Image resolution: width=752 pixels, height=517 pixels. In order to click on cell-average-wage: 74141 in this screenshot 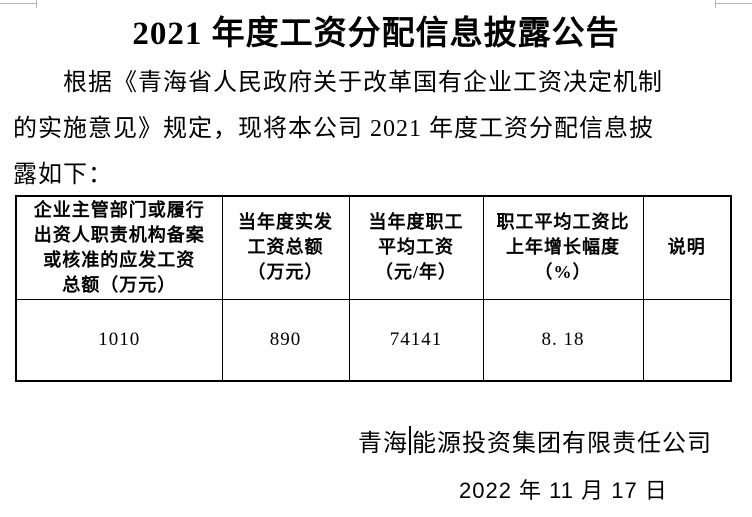, I will do `click(416, 340)`.